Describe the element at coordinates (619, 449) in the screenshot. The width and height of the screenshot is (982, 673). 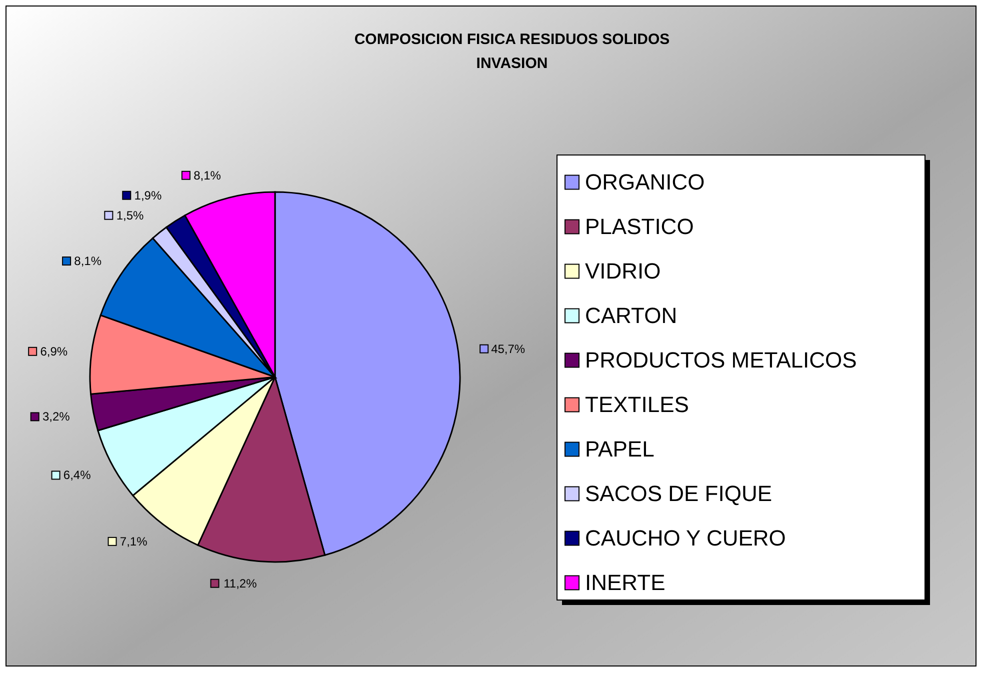
I see `legend-label: PAPEL` at that location.